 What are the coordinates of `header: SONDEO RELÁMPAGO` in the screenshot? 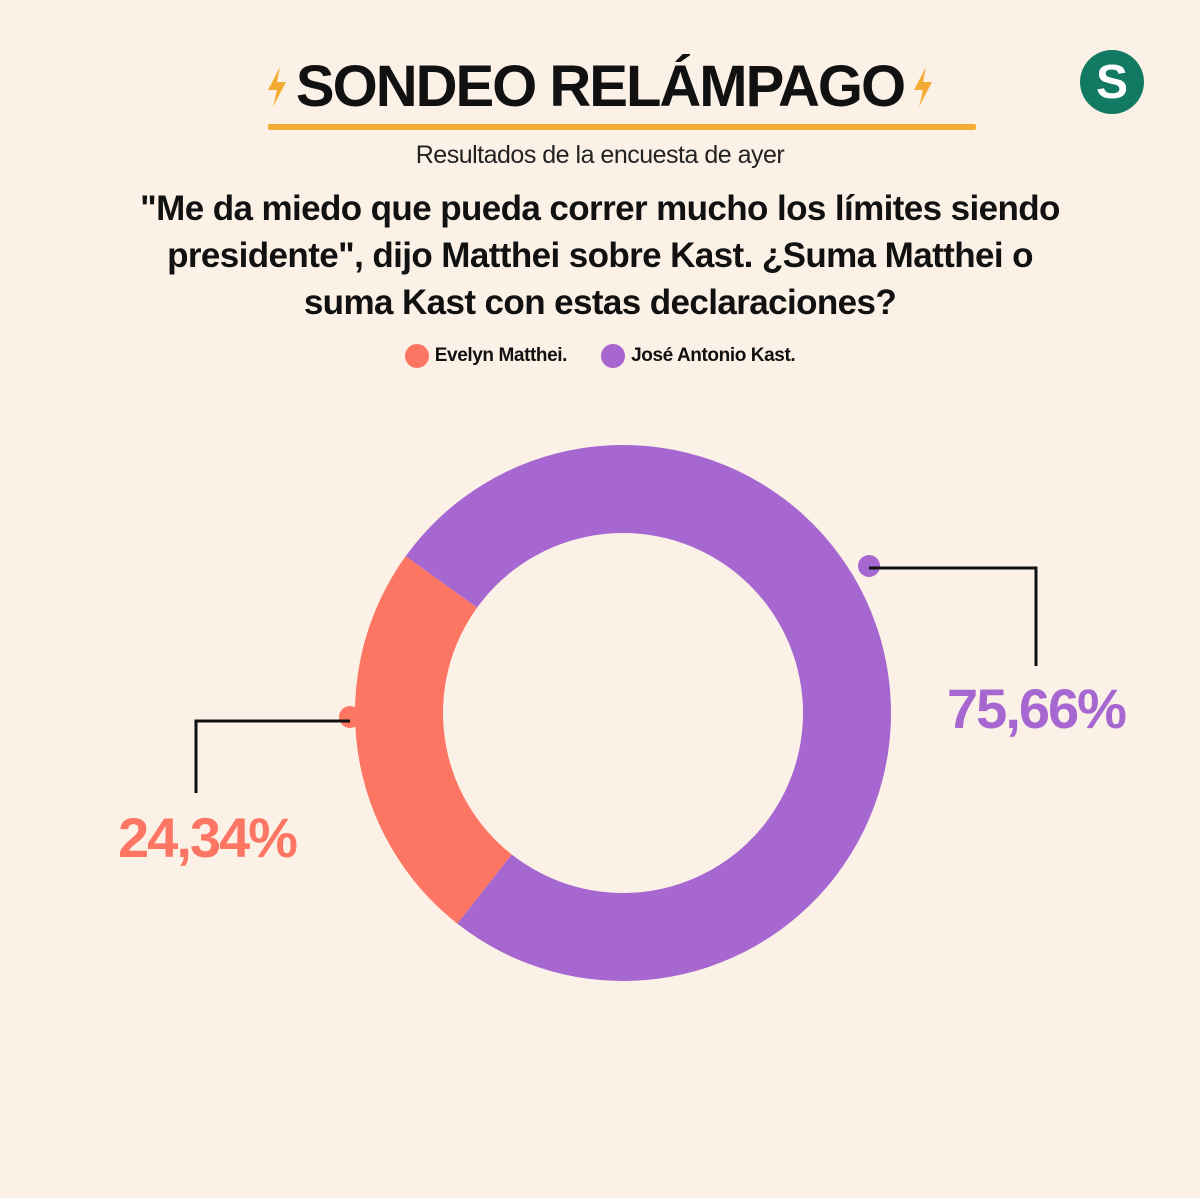 It's located at (600, 87).